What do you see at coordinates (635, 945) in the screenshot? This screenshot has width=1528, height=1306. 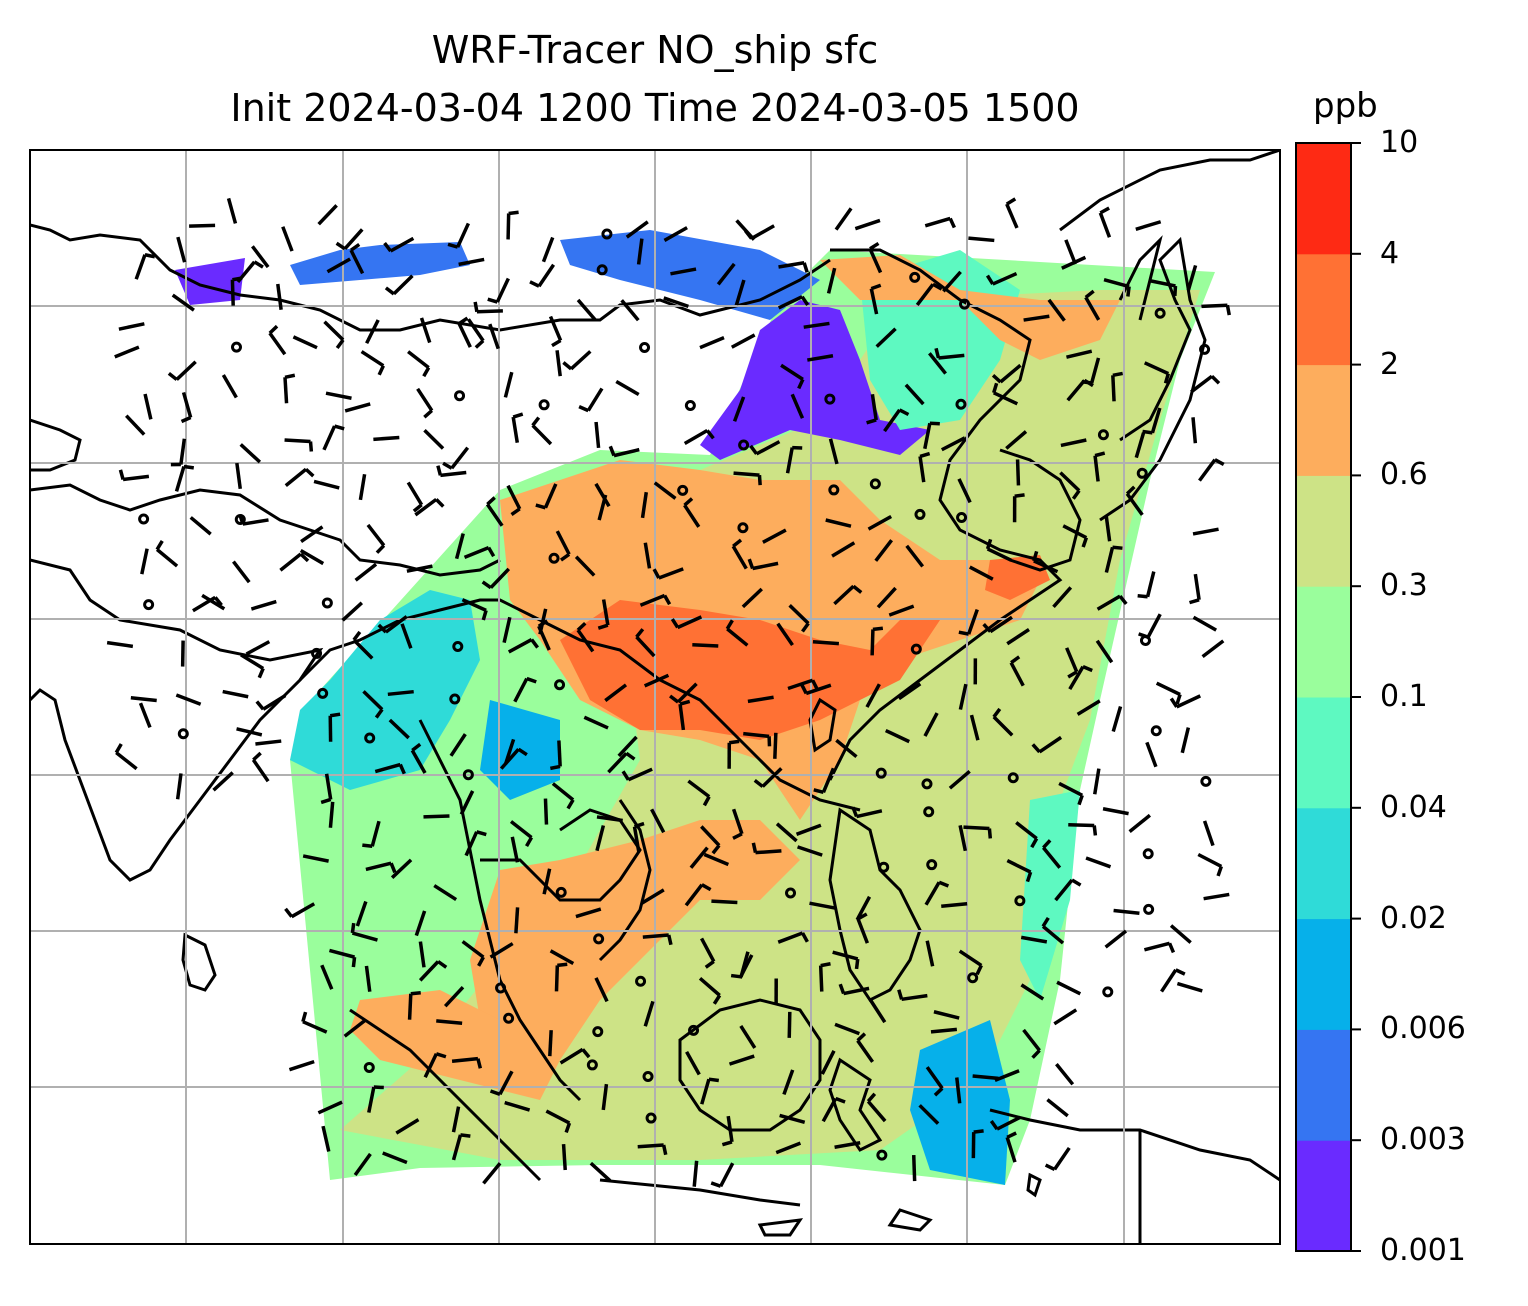 I see `field-sea-orange` at bounding box center [635, 945].